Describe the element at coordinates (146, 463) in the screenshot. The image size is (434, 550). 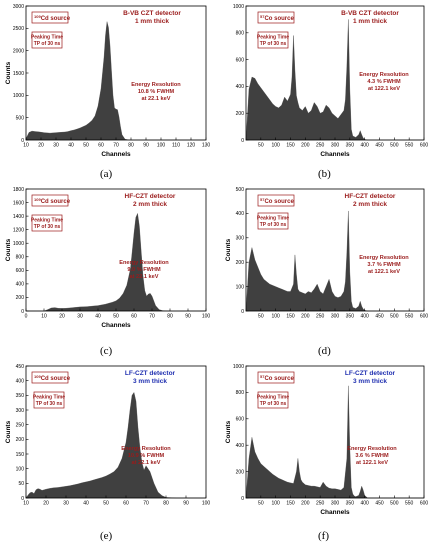
I see `resolution-energy-e: at 22.1 keV` at that location.